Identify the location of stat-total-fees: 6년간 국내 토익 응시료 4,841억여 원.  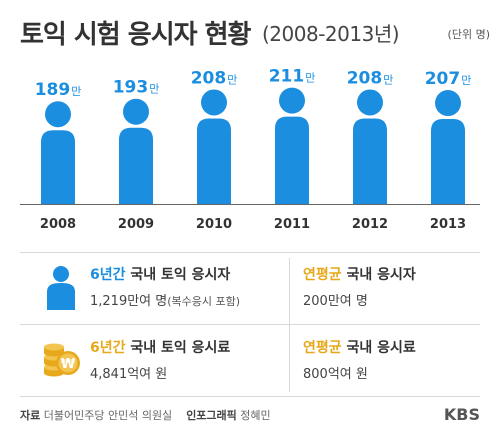
(160, 359).